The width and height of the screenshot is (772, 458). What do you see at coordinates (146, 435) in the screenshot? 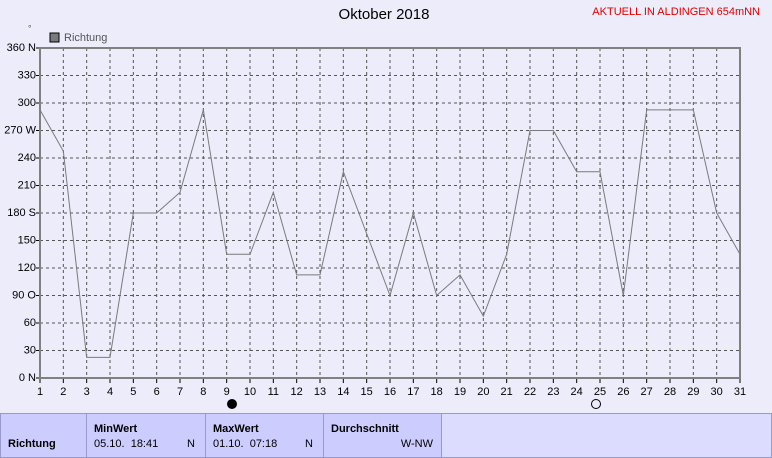
I see `min-cell: MinWert 05.10. 18:41 N` at bounding box center [146, 435].